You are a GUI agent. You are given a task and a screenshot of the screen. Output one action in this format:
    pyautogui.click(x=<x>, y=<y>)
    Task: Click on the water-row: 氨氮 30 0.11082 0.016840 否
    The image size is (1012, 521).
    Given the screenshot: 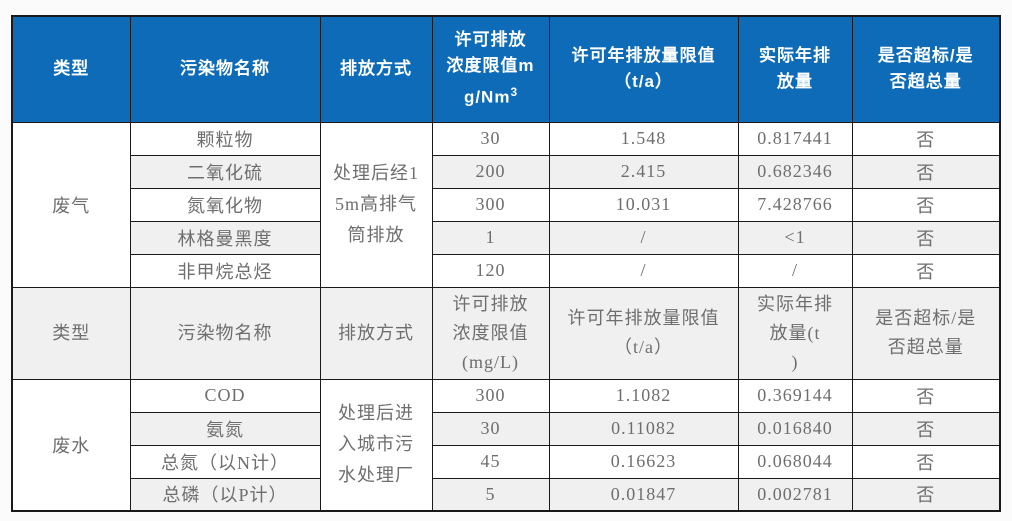 What is the action you would take?
    pyautogui.click(x=506, y=428)
    